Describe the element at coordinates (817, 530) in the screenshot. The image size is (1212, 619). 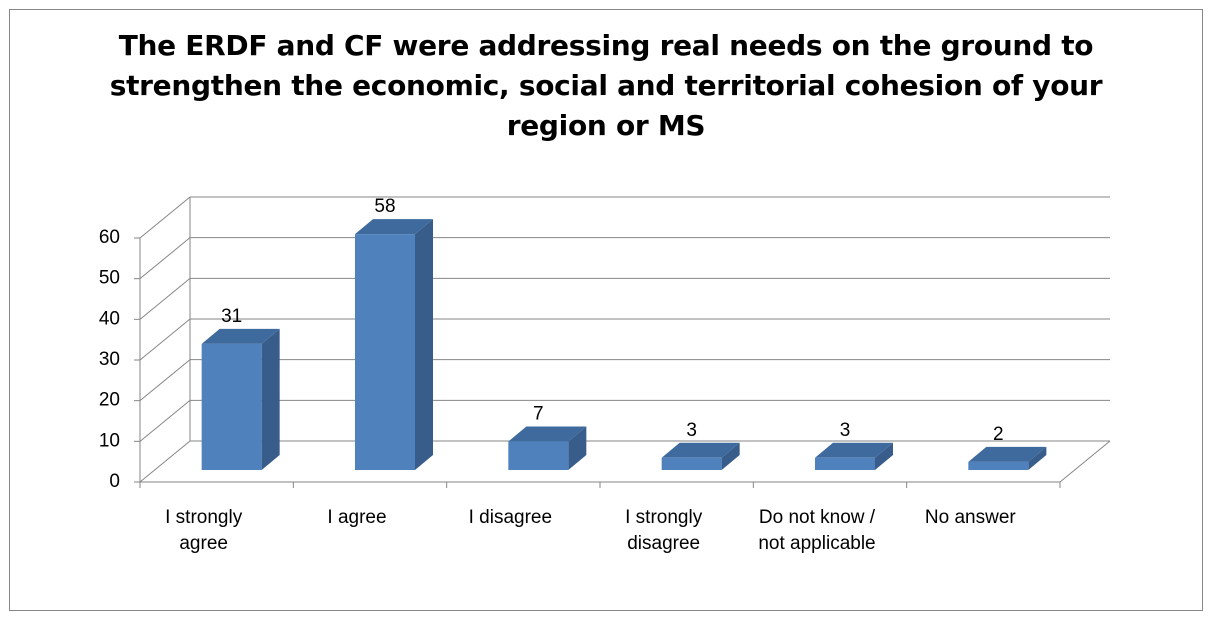
I see `x-tick-label: Do not know / not applicable` at that location.